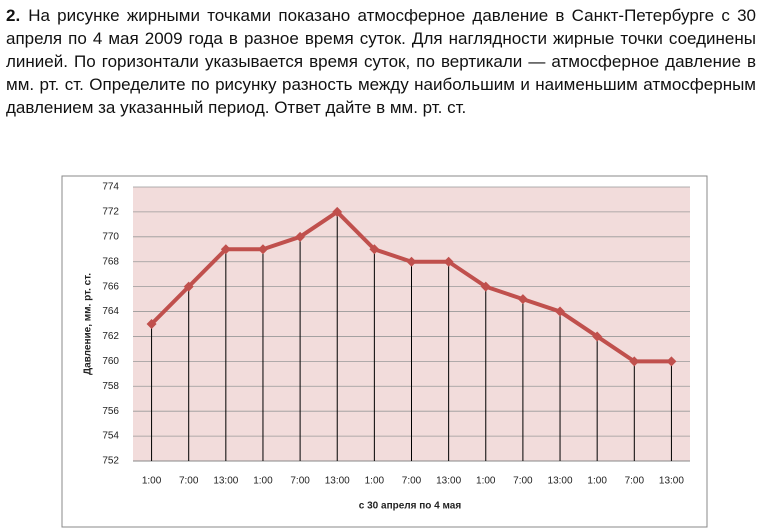  What do you see at coordinates (88, 324) in the screenshot?
I see `y-axis-label: Давление, мм. рт. ст.` at bounding box center [88, 324].